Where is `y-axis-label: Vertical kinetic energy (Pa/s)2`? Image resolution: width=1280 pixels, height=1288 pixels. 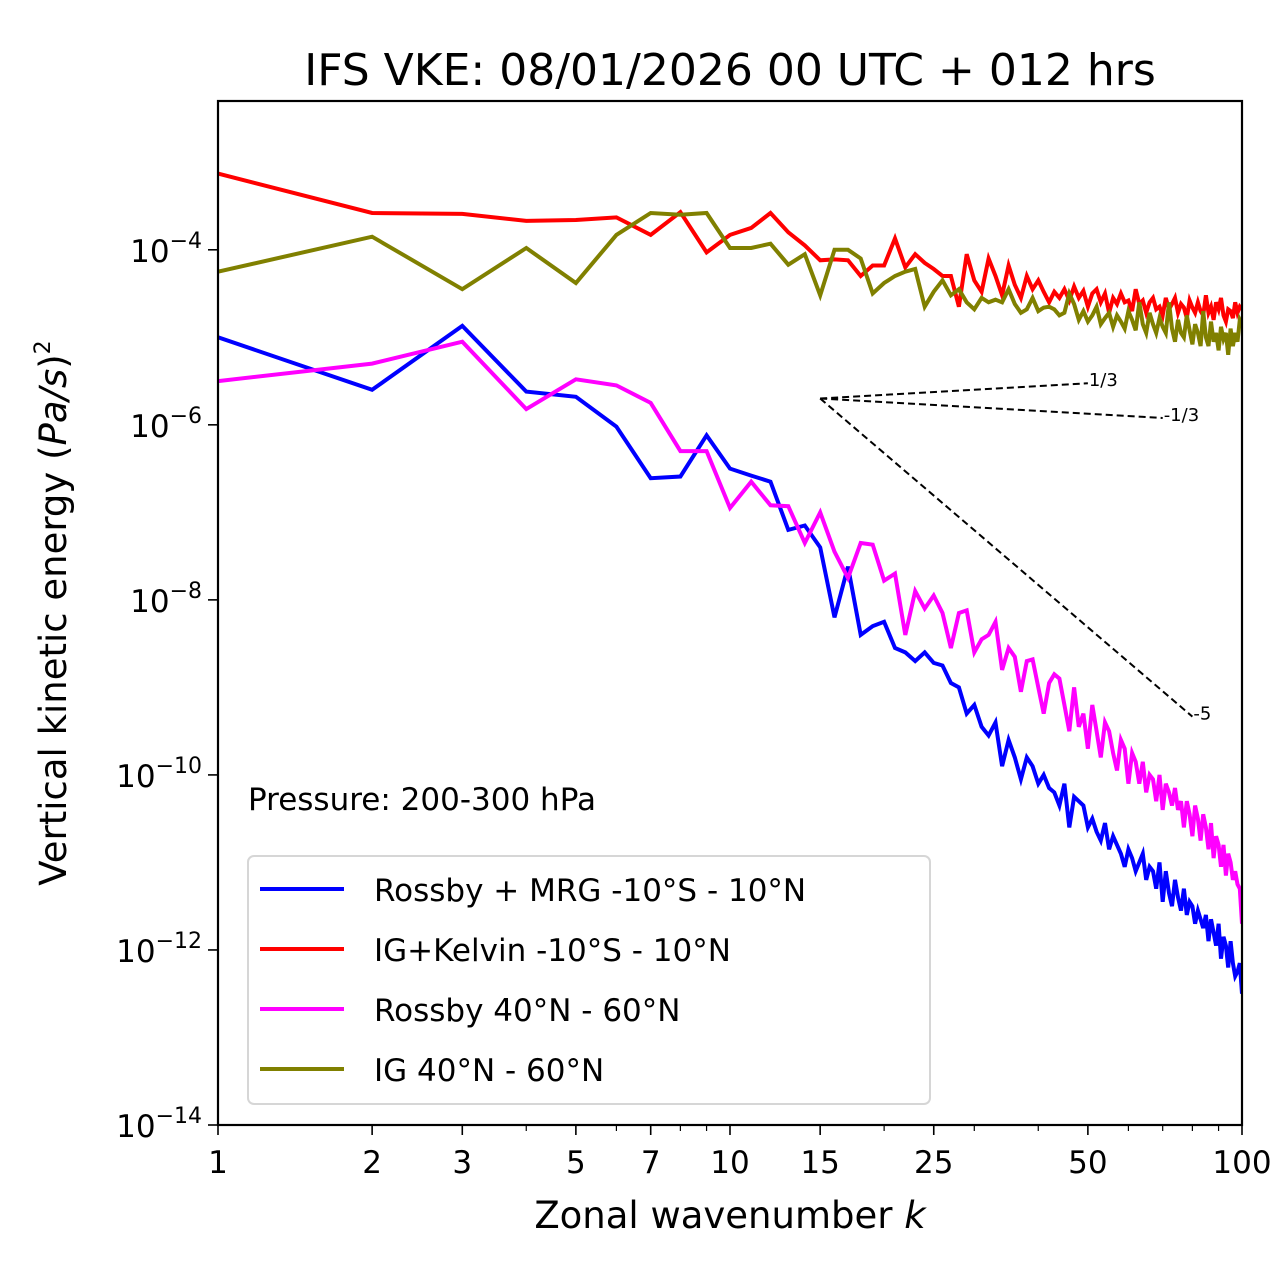 y-axis-label: Vertical kinetic energy (Pa/s)2 is located at coordinates (53, 612).